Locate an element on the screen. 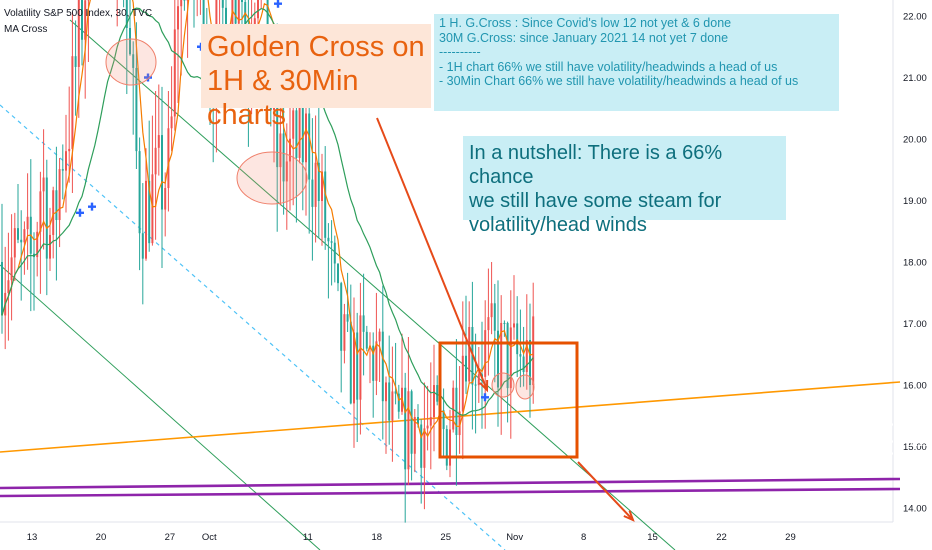 This screenshot has height=550, width=932. symbol-title: Volatility S&P 500 Index, 30, TVC is located at coordinates (78, 13).